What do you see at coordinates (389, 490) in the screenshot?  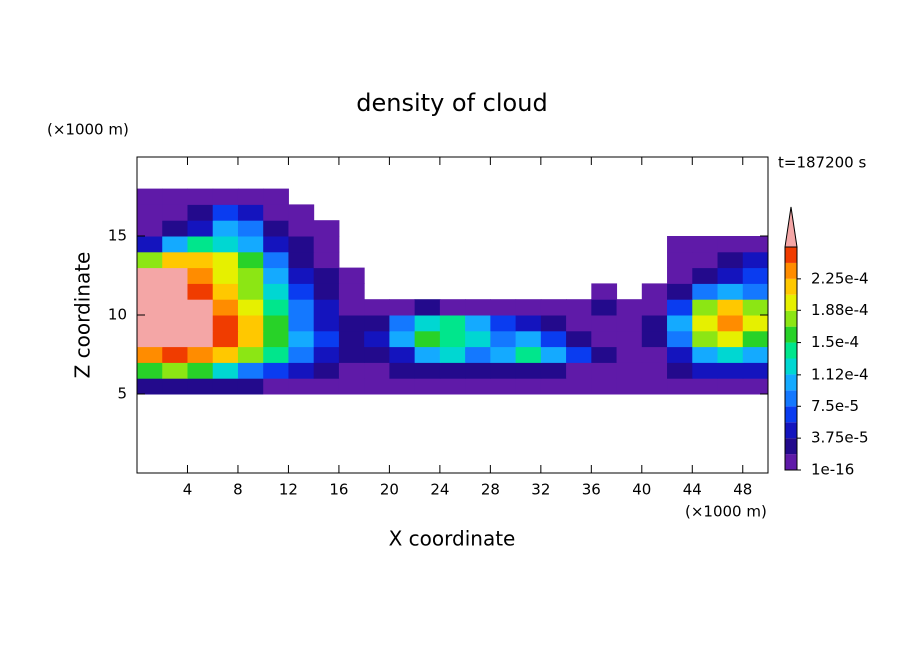 I see `x-tick-label: 20` at bounding box center [389, 490].